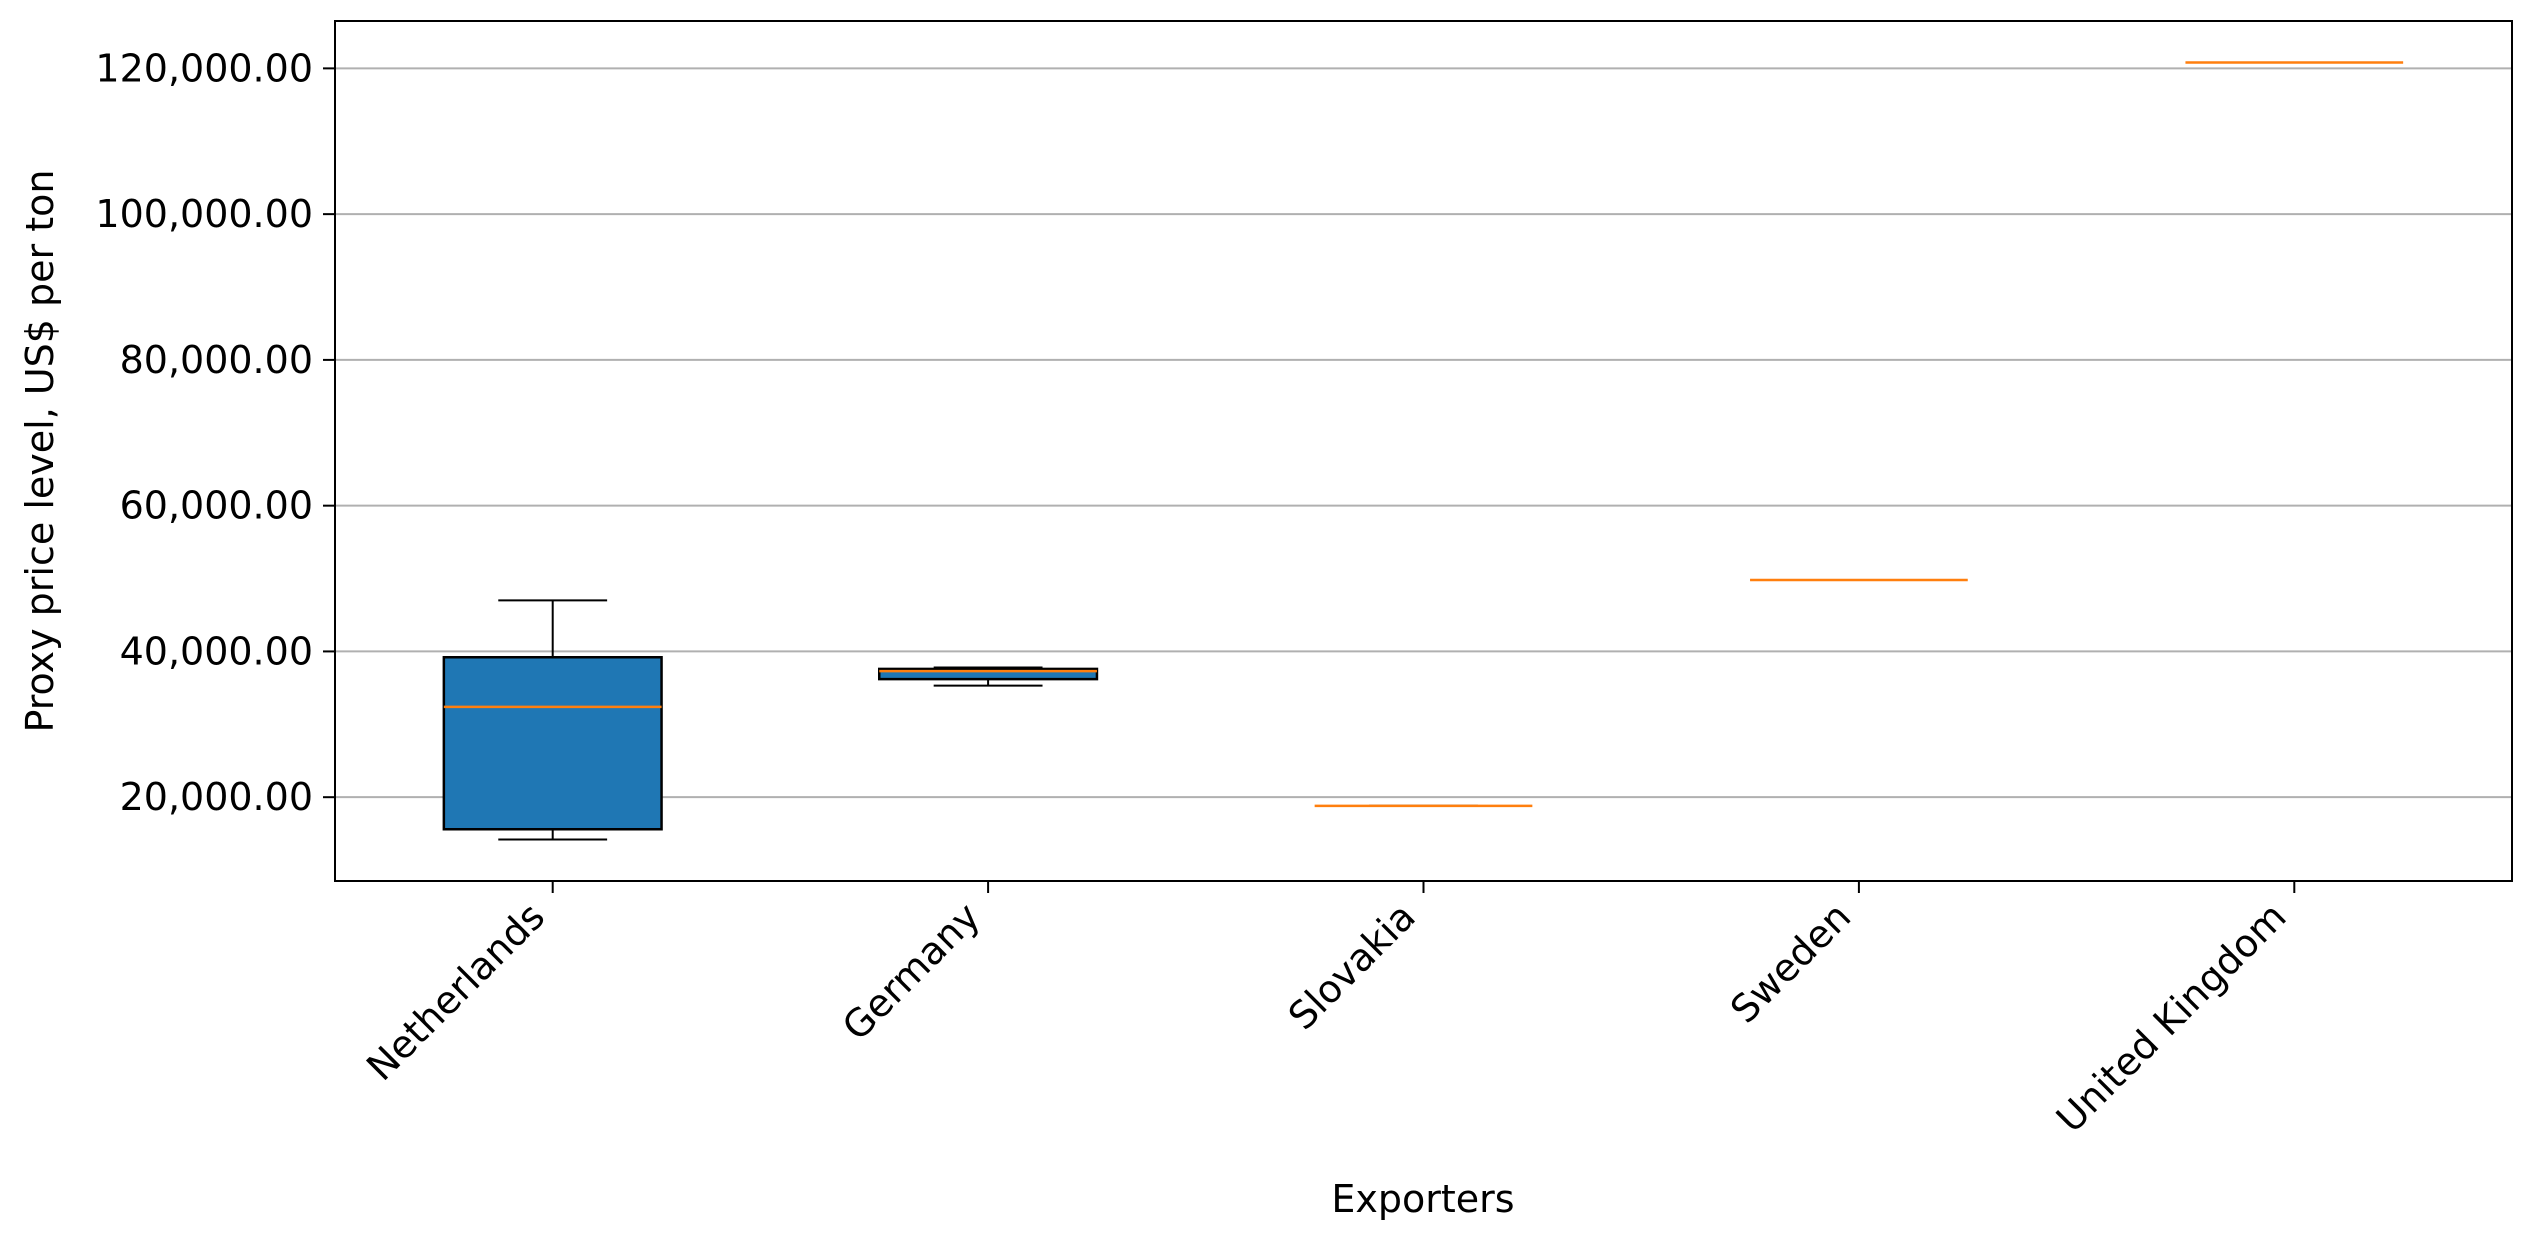  What do you see at coordinates (216, 506) in the screenshot?
I see `y-tick-label: 60,000.00` at bounding box center [216, 506].